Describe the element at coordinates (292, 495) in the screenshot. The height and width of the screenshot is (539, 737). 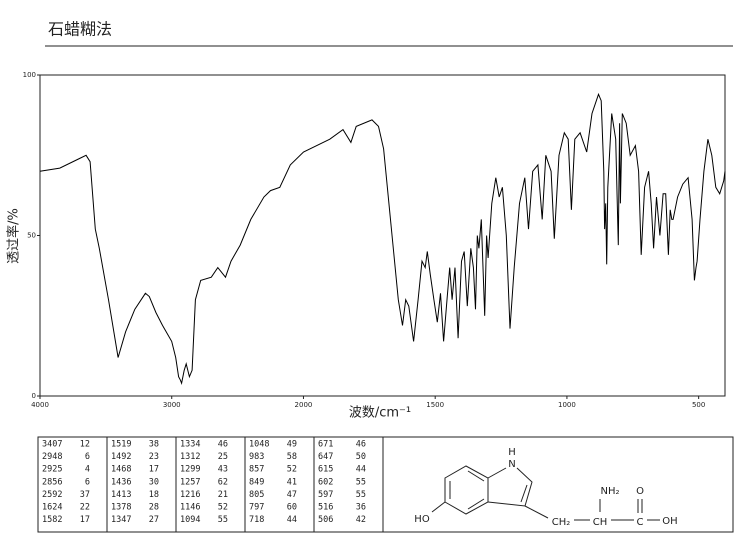
I see `peak-transmittance: 47` at that location.